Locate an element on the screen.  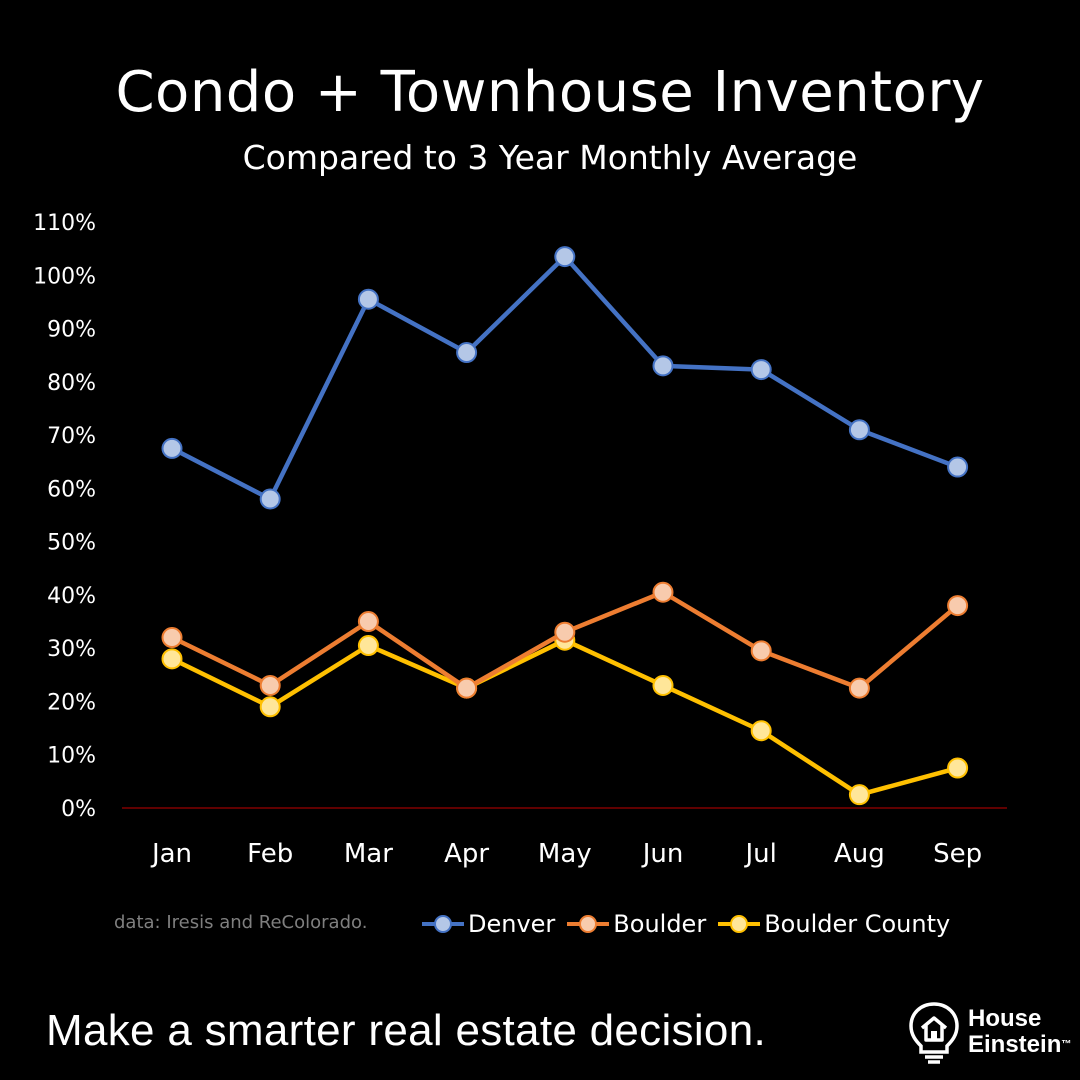
brand-name-line2: Einstein is located at coordinates (1015, 1044).